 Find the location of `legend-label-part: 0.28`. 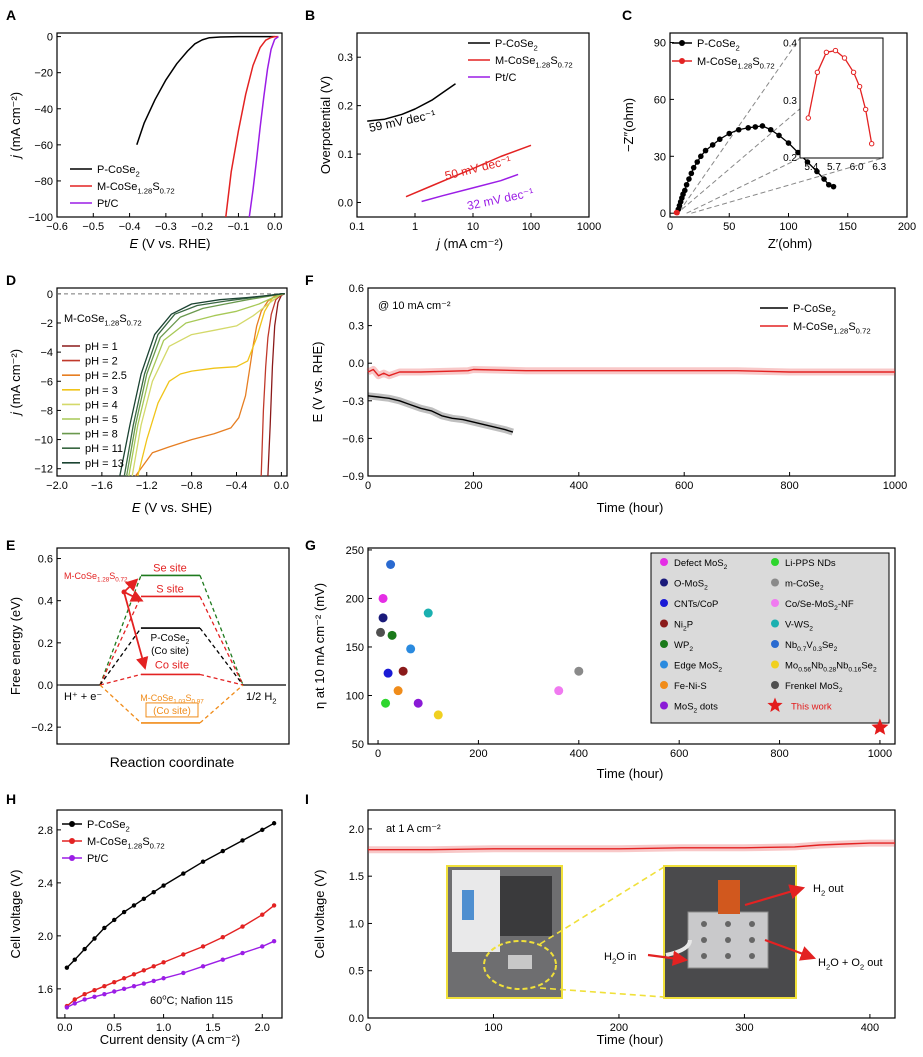

legend-label-part: 0.28 is located at coordinates (829, 669).